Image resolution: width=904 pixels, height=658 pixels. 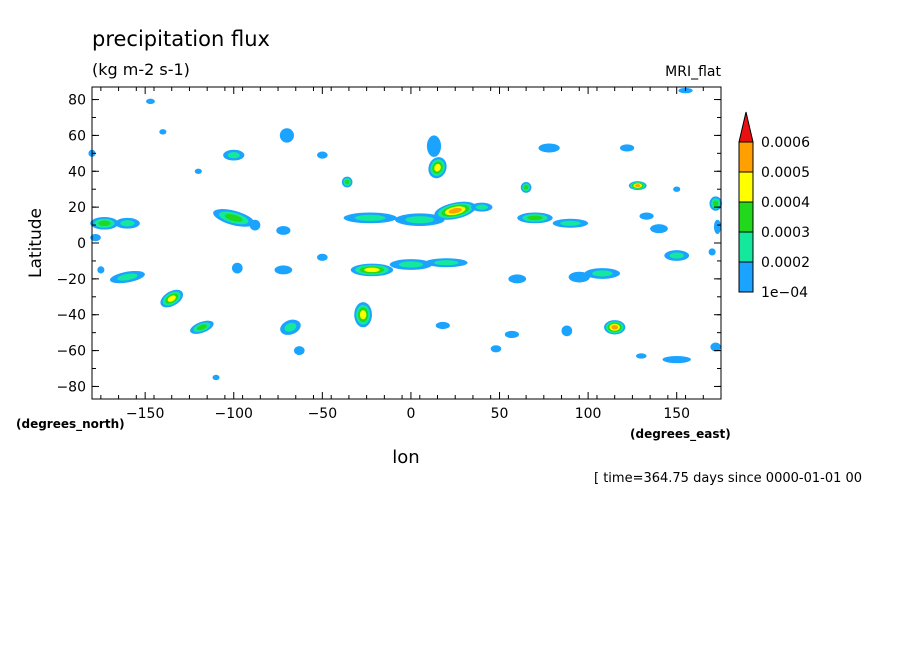 I want to click on y-tick-label: 40, so click(x=77, y=172).